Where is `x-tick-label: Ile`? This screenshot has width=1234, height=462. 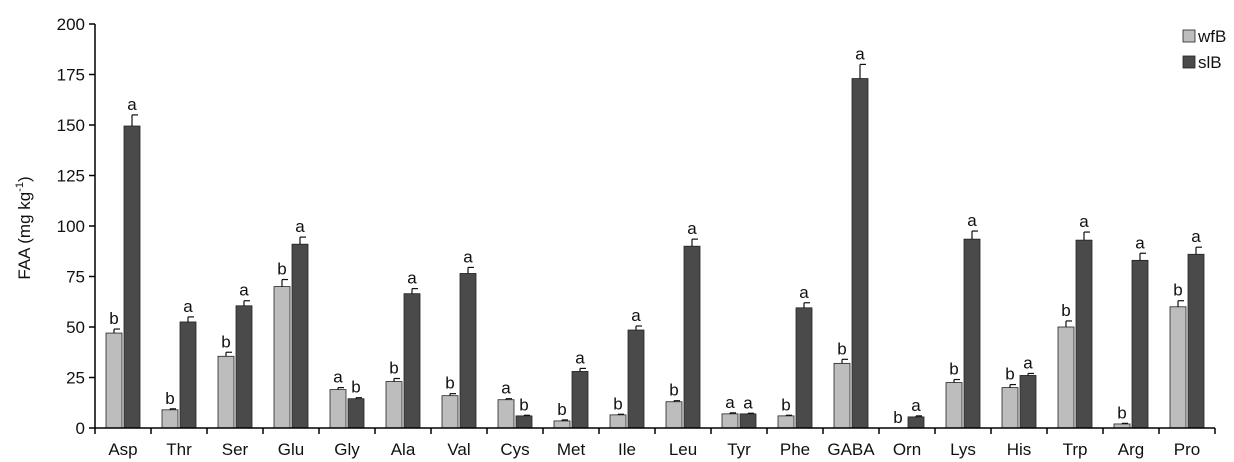
x-tick-label: Ile is located at coordinates (627, 449).